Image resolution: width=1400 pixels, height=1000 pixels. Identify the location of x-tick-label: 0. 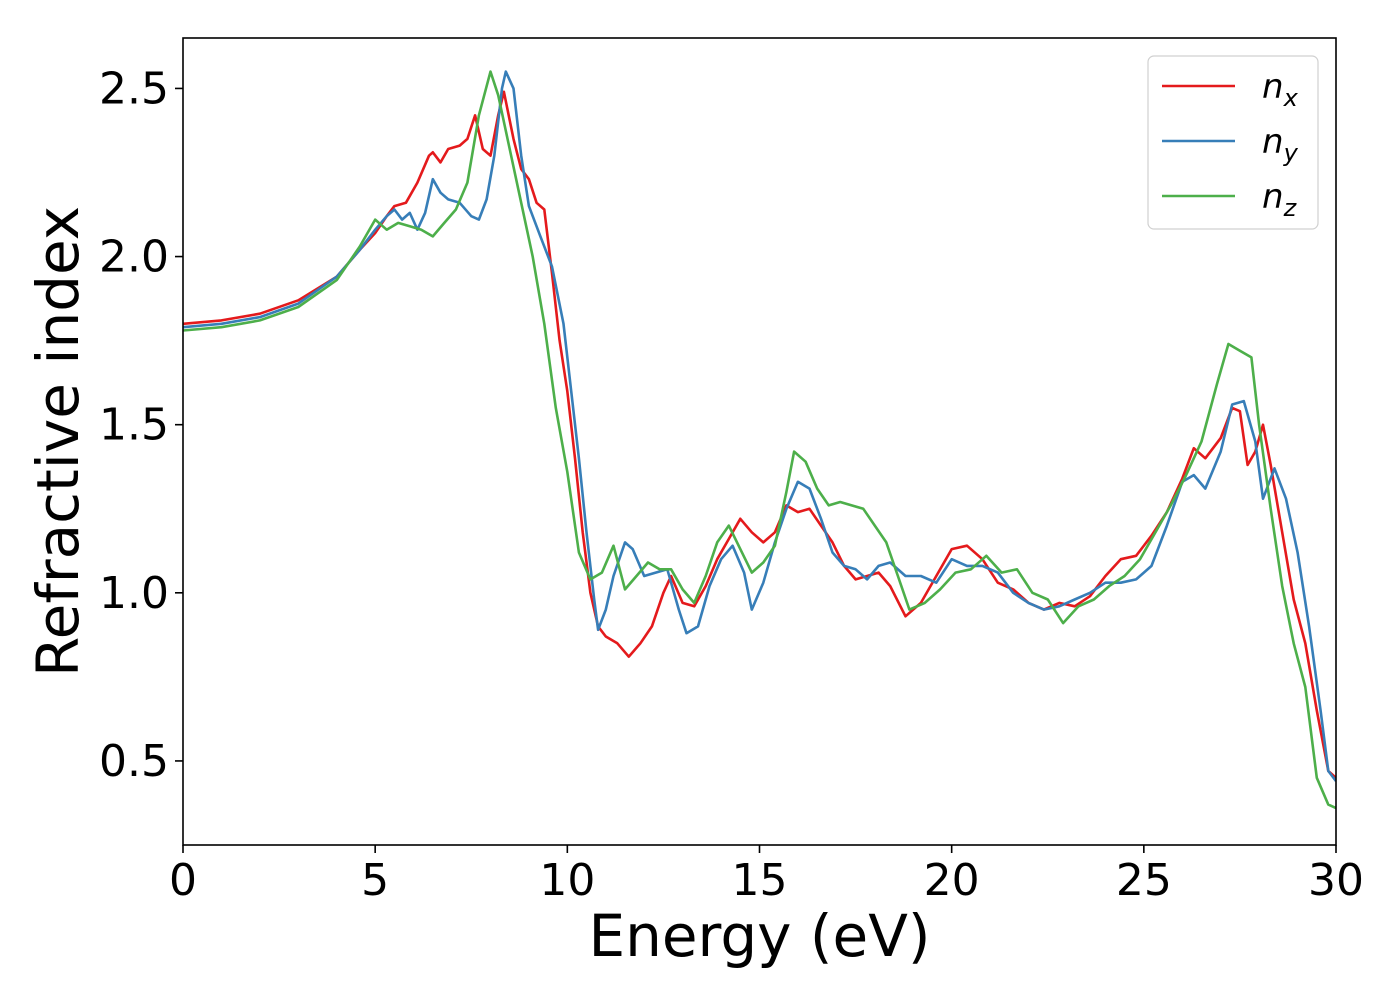
(183, 880).